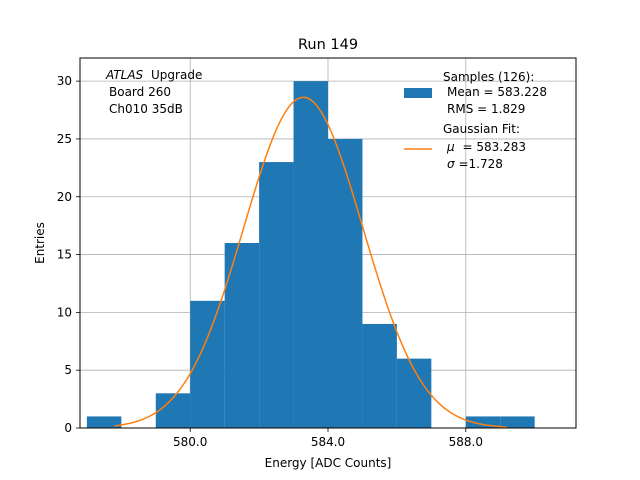 This screenshot has width=640, height=480. What do you see at coordinates (64, 81) in the screenshot?
I see `y-tick-label-6: 30` at bounding box center [64, 81].